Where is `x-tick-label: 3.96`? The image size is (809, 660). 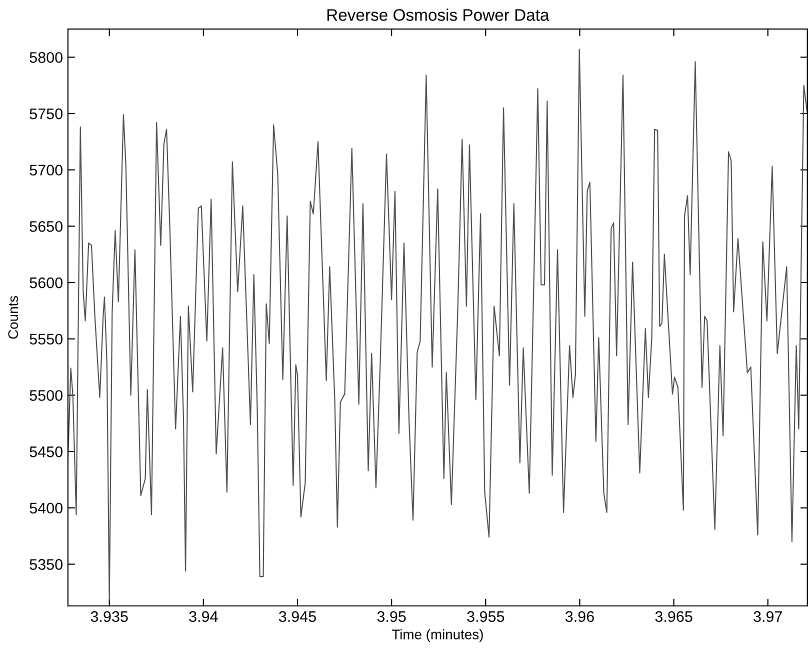 x-tick-label: 3.96 is located at coordinates (579, 616).